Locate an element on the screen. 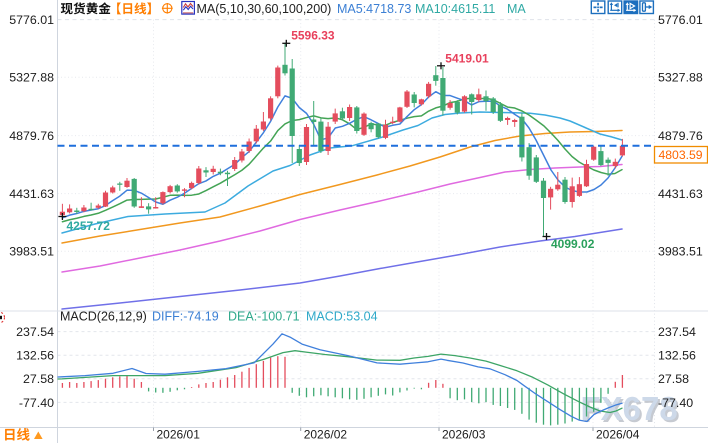 Image resolution: width=708 pixels, height=443 pixels. svg-text: FX678 is located at coordinates (629, 408).